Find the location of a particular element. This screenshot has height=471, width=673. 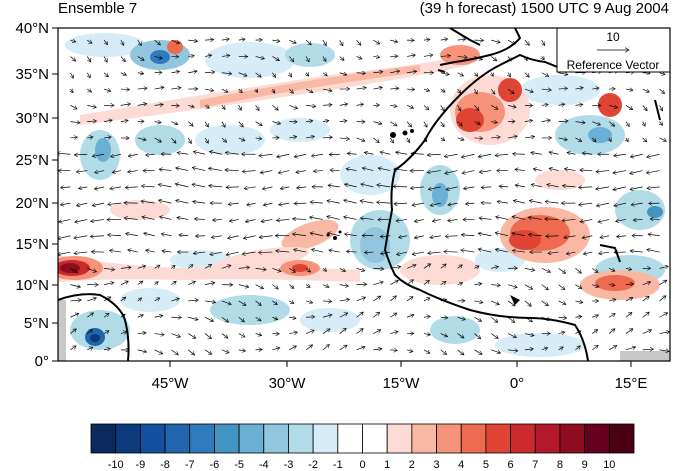

colorbar-label: -8 is located at coordinates (165, 465).